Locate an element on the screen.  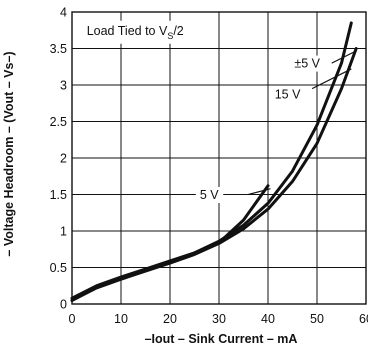
y-tick-label: 1 is located at coordinates (63, 232).